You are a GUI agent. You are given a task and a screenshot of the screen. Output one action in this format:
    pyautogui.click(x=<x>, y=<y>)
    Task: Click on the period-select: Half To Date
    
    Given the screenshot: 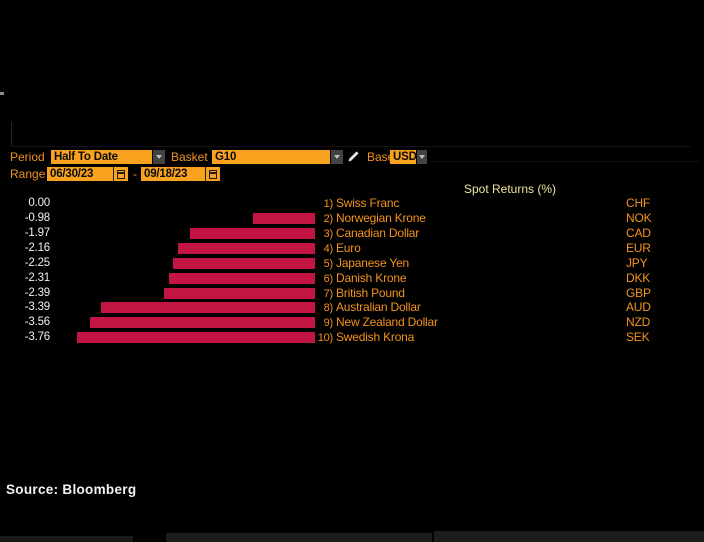 What is the action you would take?
    pyautogui.click(x=108, y=157)
    